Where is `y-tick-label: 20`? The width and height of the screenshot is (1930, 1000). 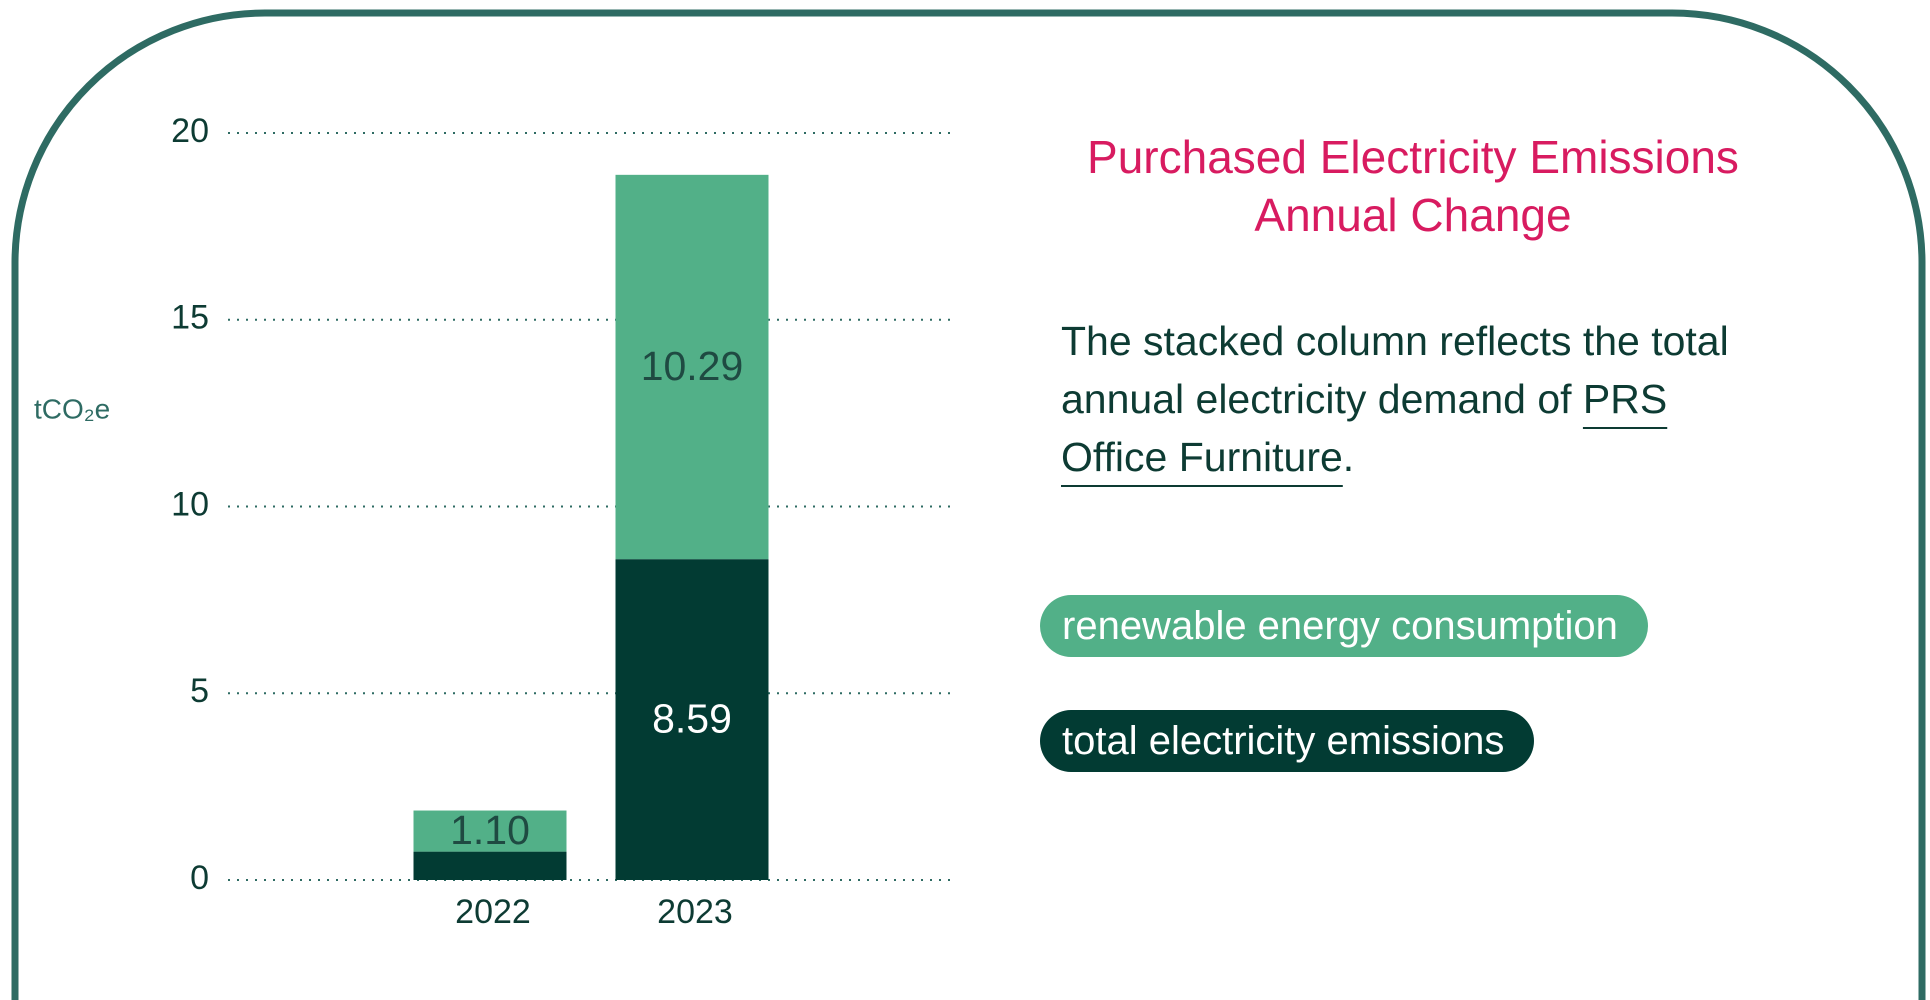
y-tick-label: 20 is located at coordinates (190, 131).